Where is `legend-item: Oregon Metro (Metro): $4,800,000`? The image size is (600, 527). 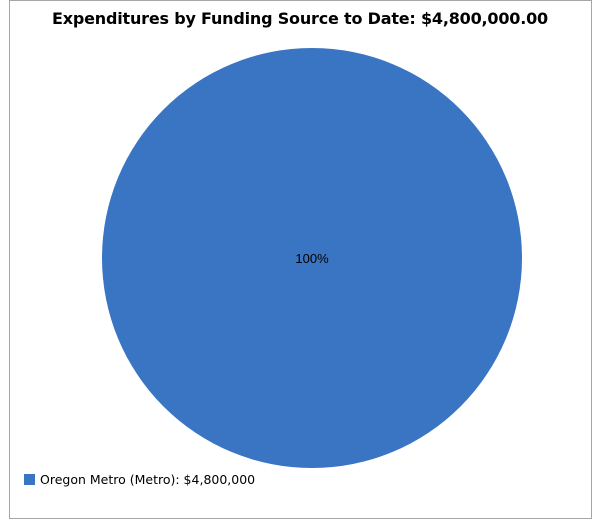
legend-item: Oregon Metro (Metro): $4,800,000 is located at coordinates (139, 479).